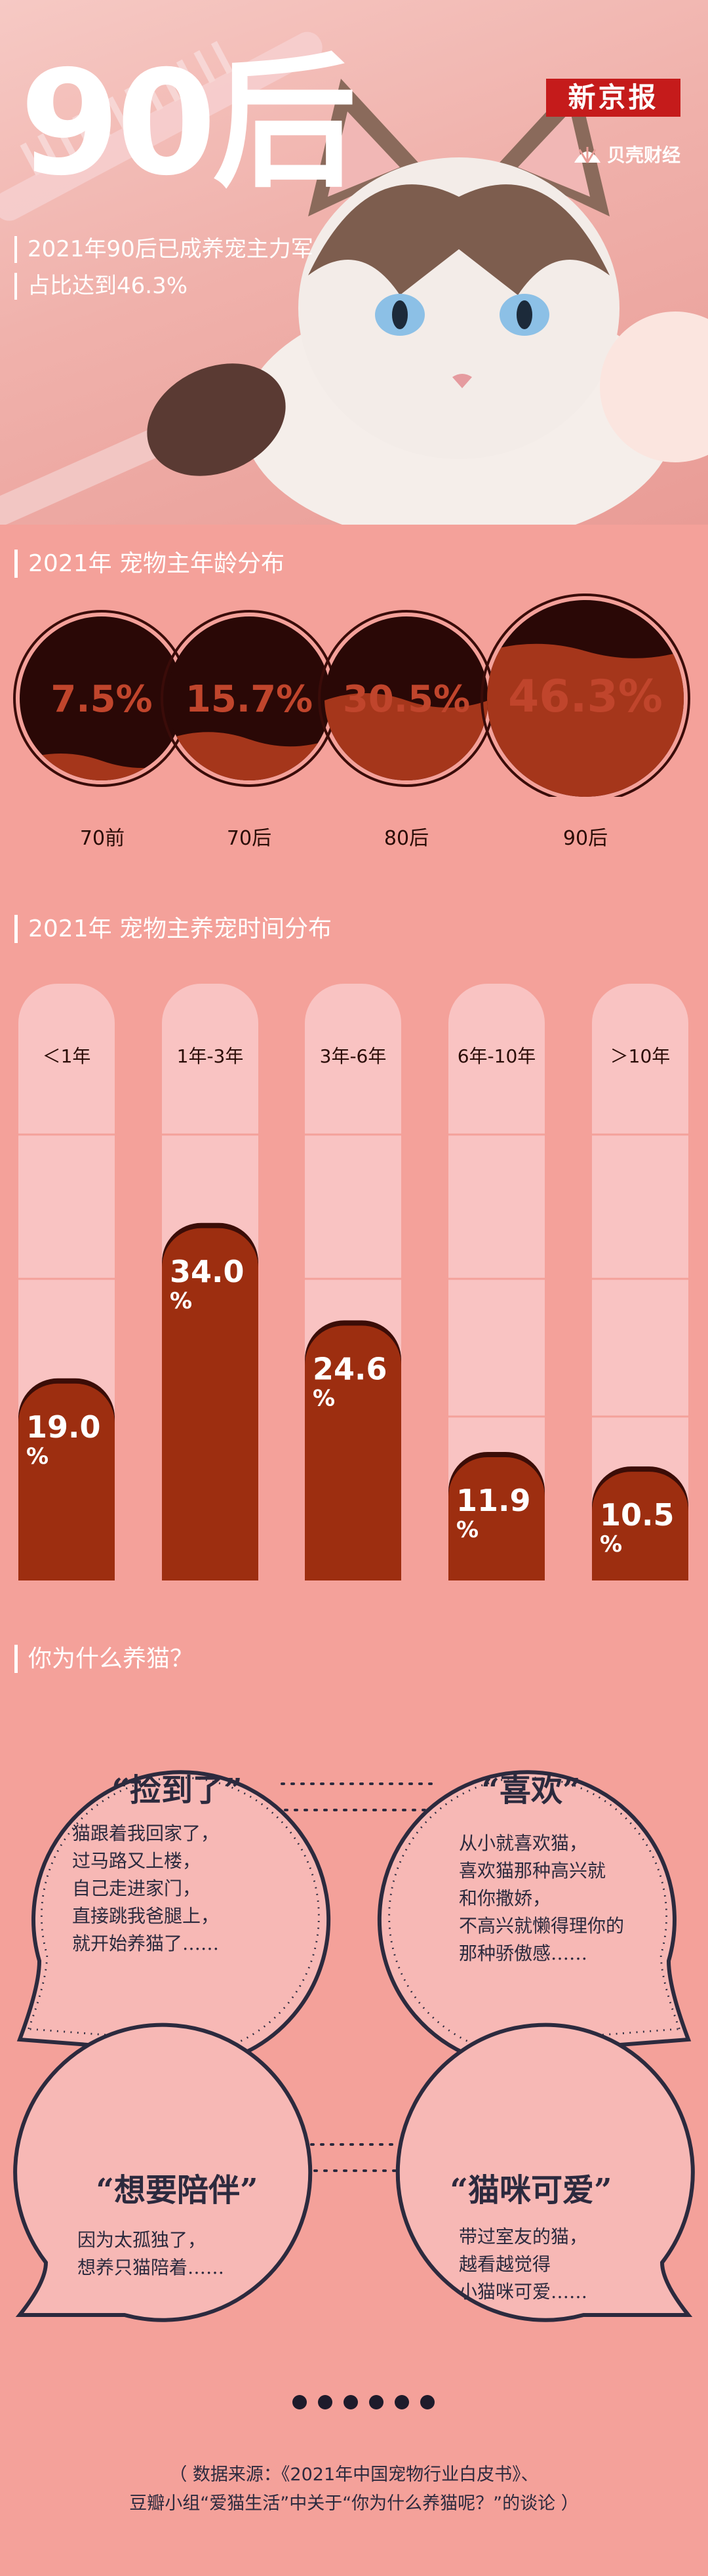 Image resolution: width=708 pixels, height=2576 pixels. What do you see at coordinates (350, 1368) in the screenshot?
I see `bar-value-label: 24.6` at bounding box center [350, 1368].